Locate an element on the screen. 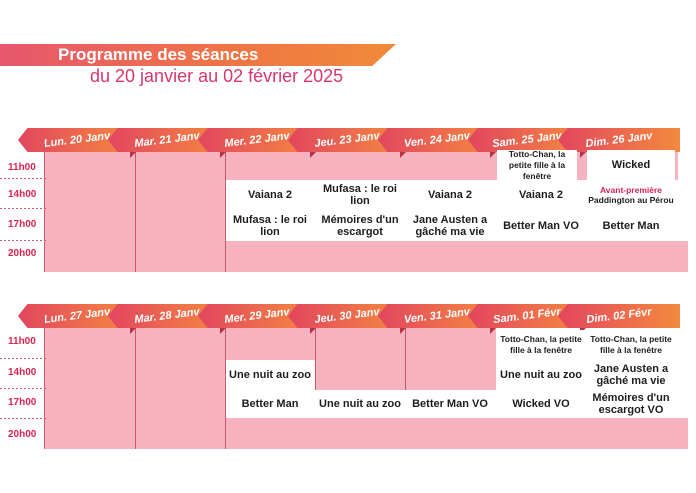  session-sam-17: Wicked VO is located at coordinates (541, 404).